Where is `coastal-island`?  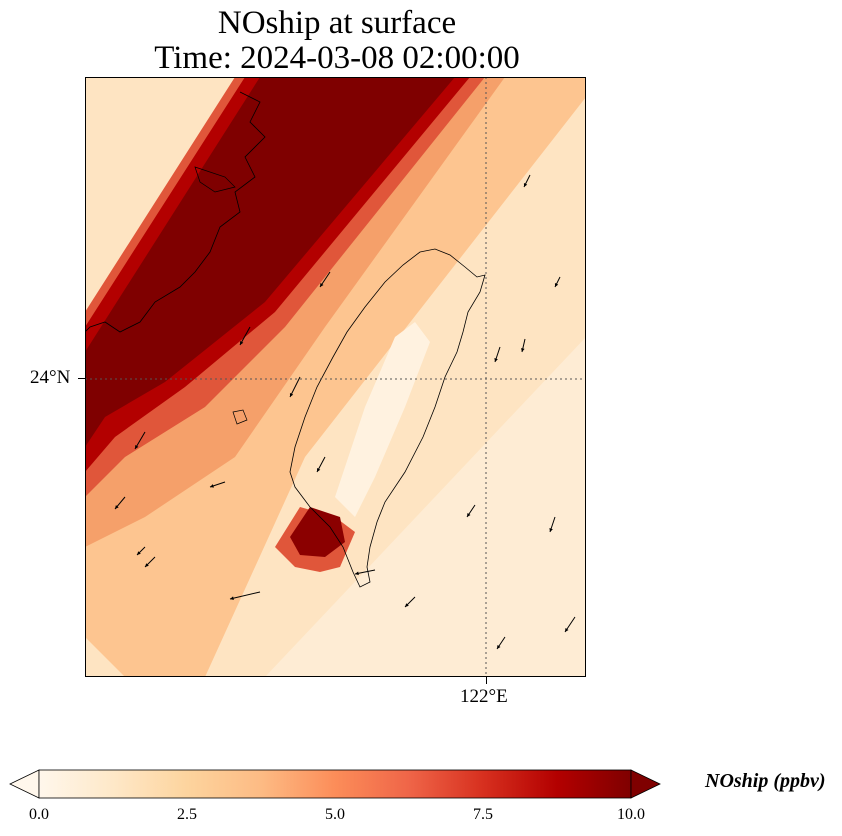
coastal-island is located at coordinates (215, 179).